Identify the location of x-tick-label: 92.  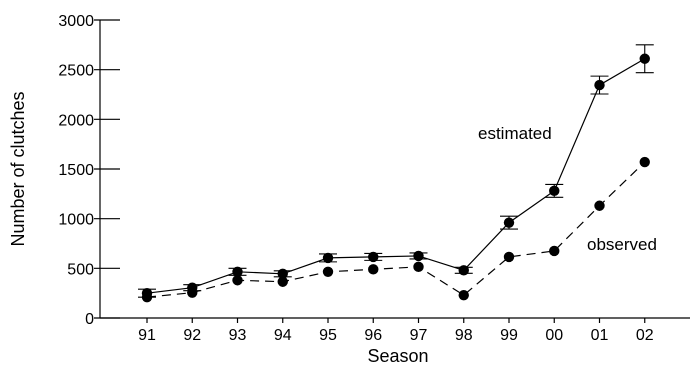
(192, 335).